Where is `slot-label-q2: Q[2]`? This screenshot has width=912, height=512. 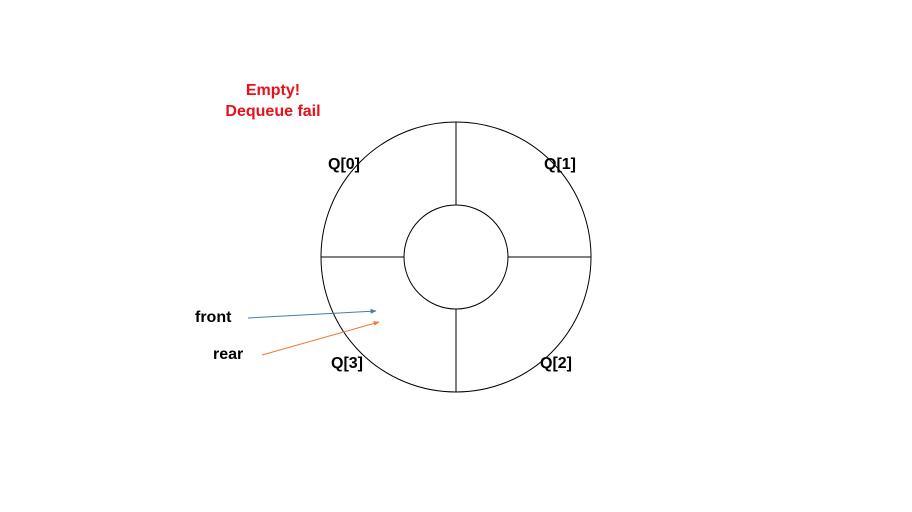
slot-label-q2: Q[2] is located at coordinates (556, 363).